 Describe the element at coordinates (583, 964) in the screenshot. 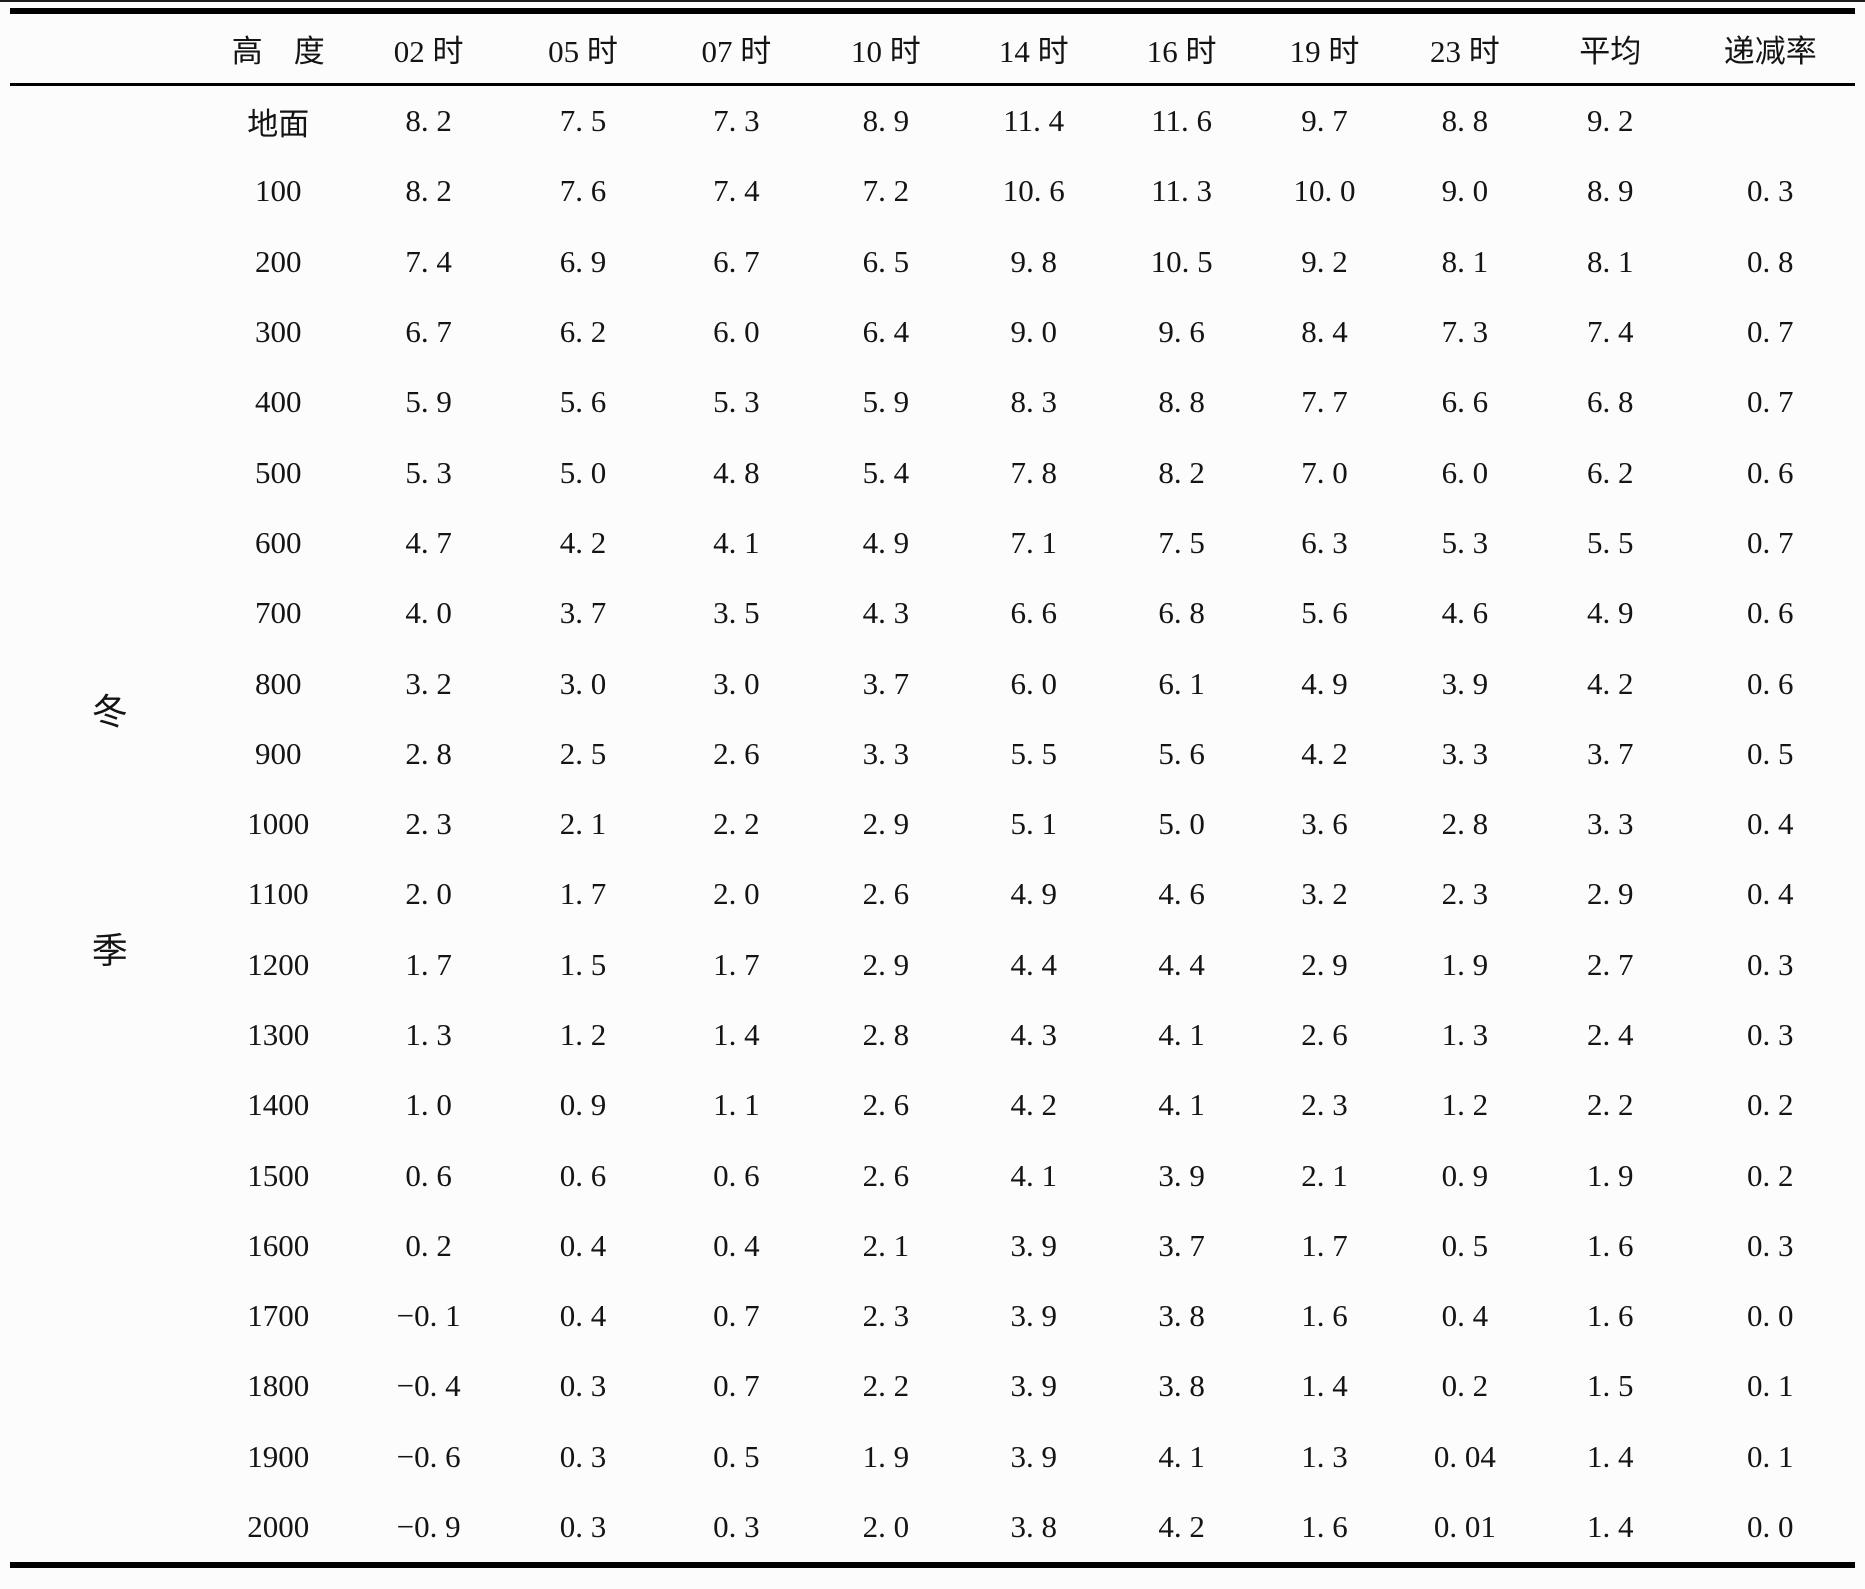

I see `value-cell: 1. 5` at that location.